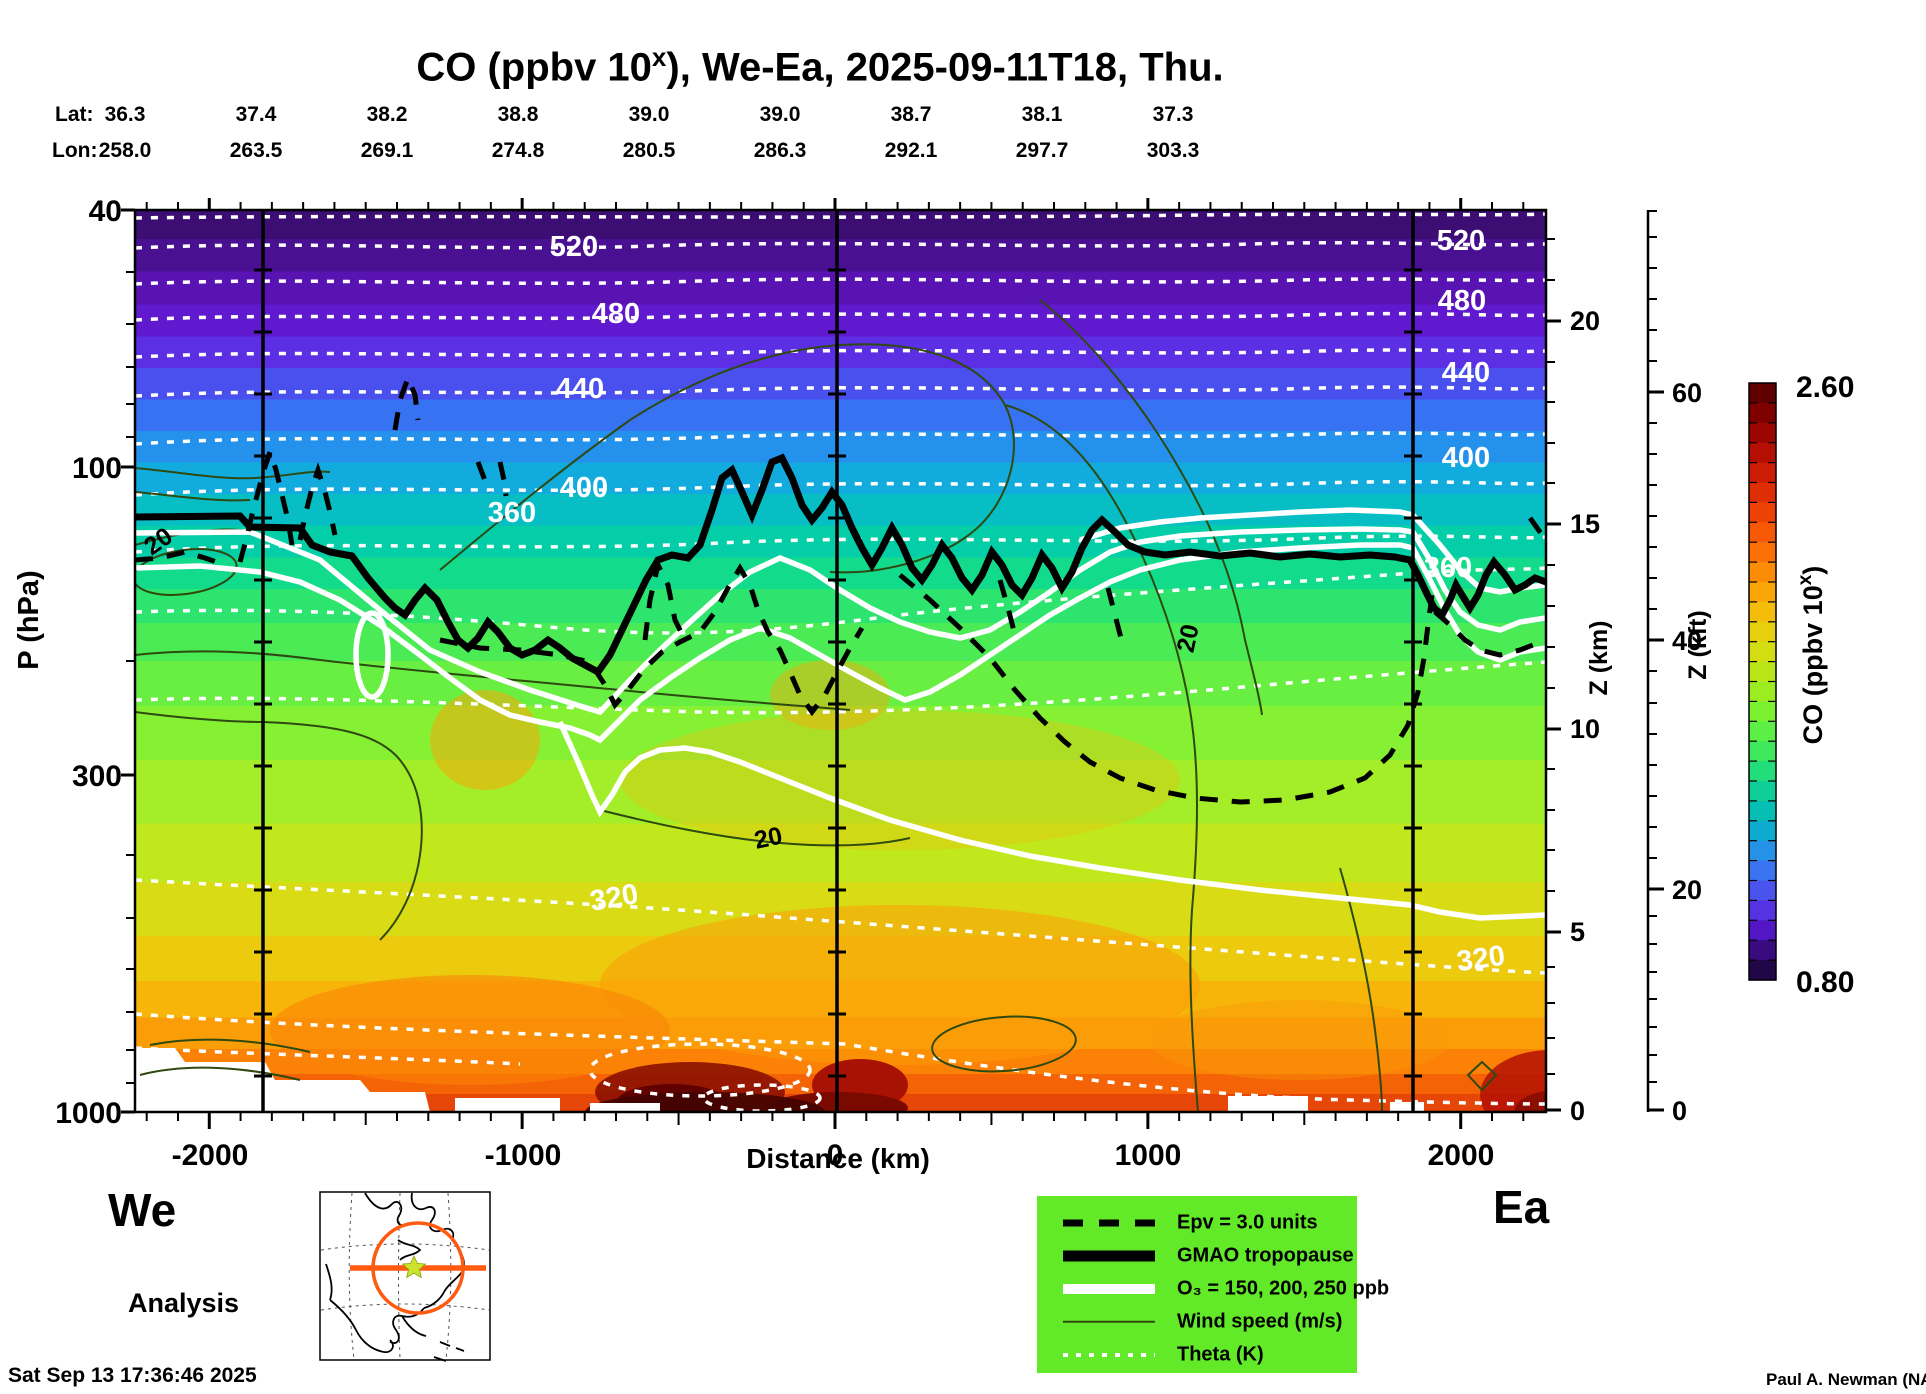 The width and height of the screenshot is (1926, 1394). I want to click on dotted-line-sample, so click(1109, 1354).